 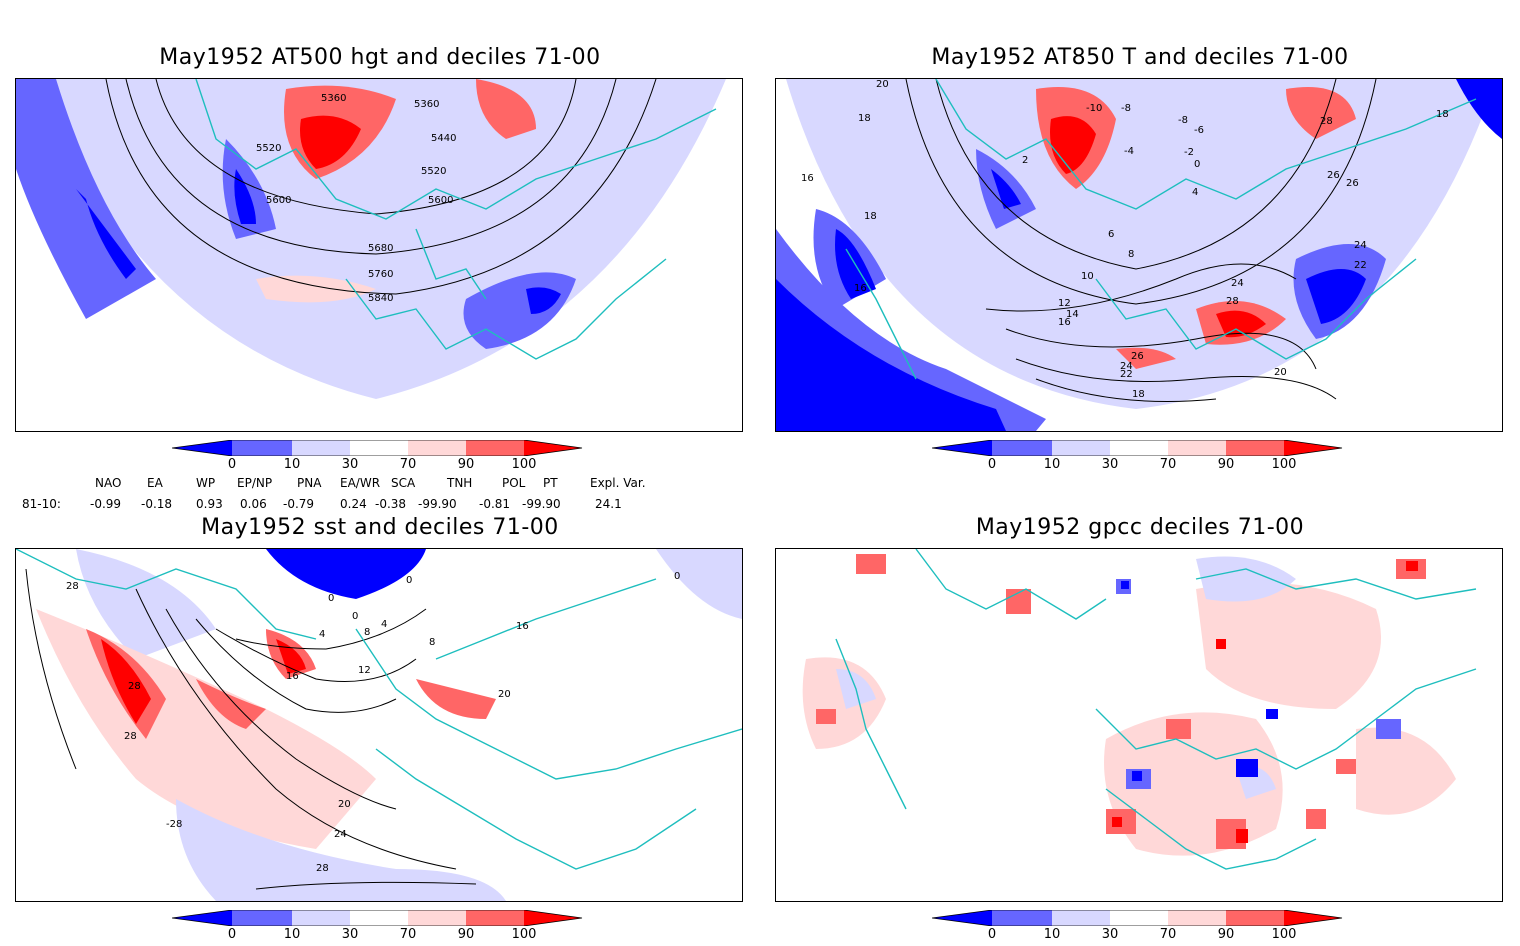 What do you see at coordinates (1111, 234) in the screenshot?
I see `contour-label: 6` at bounding box center [1111, 234].